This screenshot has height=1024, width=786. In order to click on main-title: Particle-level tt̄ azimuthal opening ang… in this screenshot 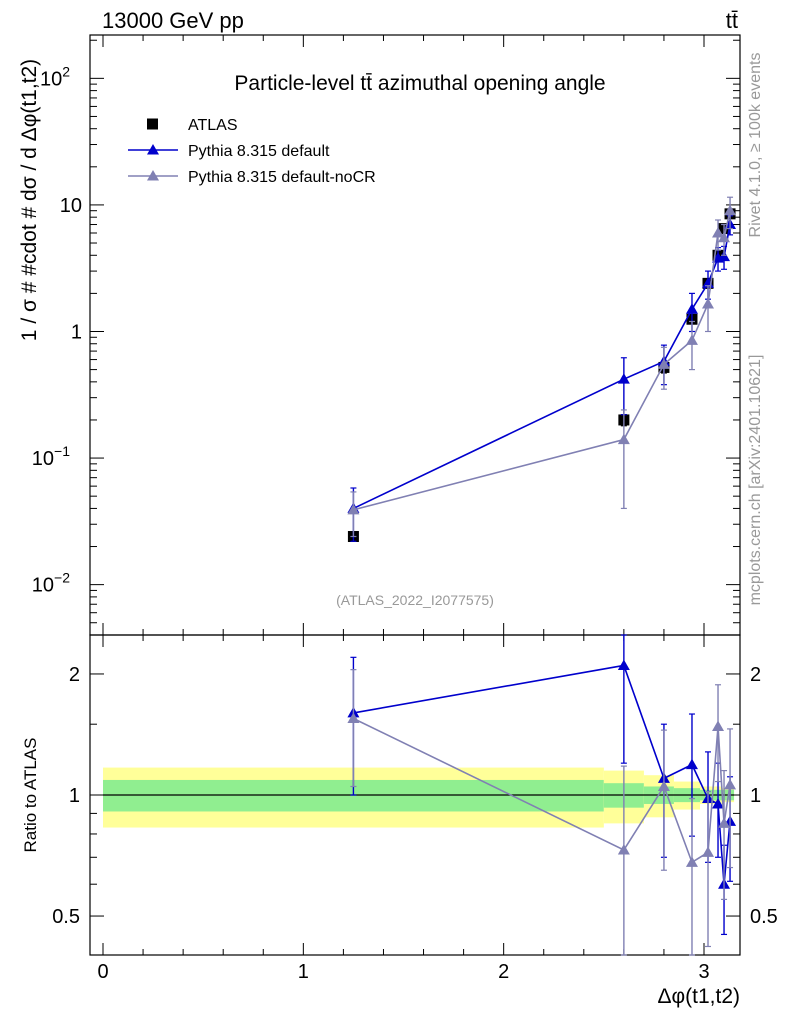, I will do `click(419, 83)`.